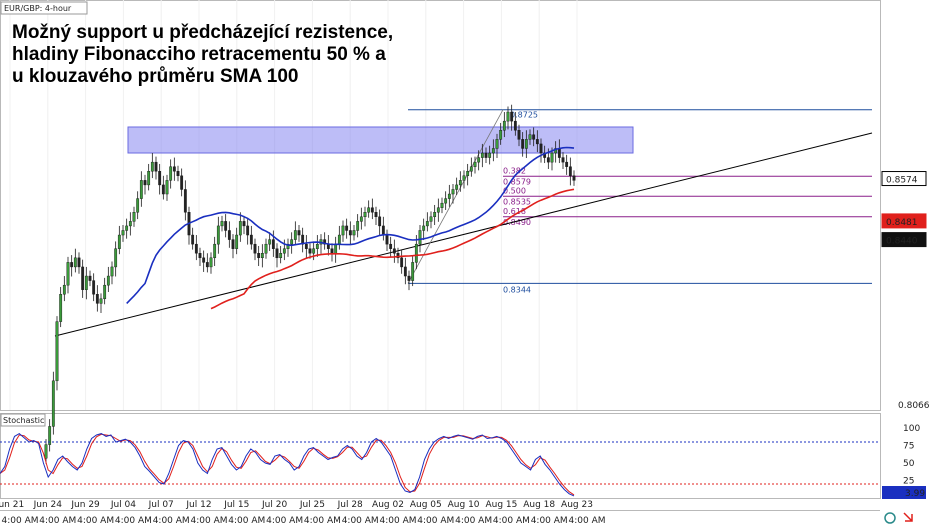 The width and height of the screenshot is (937, 530). What do you see at coordinates (85, 505) in the screenshot?
I see `x-tick-label: Jun 29` at bounding box center [85, 505].